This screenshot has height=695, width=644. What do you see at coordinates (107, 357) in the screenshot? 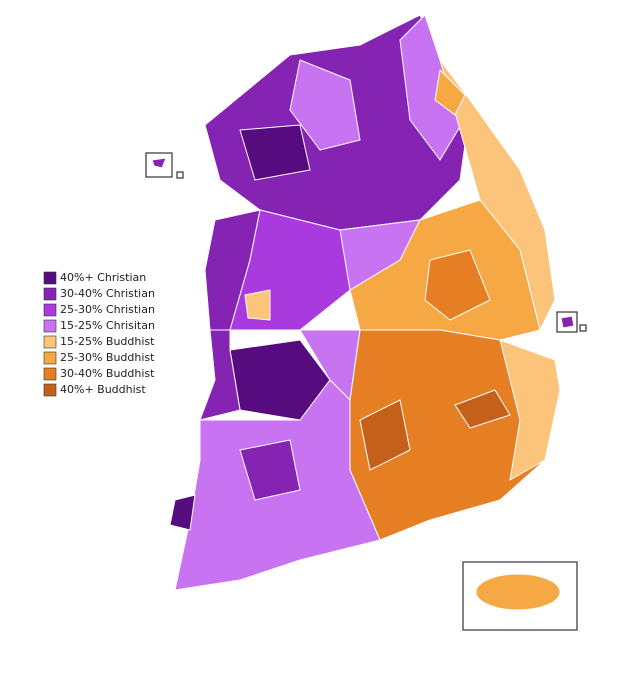
I see `legend-label: 25-30% Buddhist` at bounding box center [107, 357].